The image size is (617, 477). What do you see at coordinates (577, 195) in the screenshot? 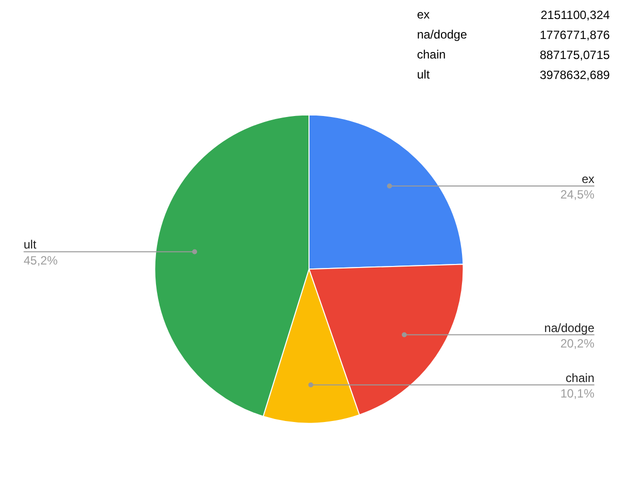
I see `data-label: 24,5%` at bounding box center [577, 195].